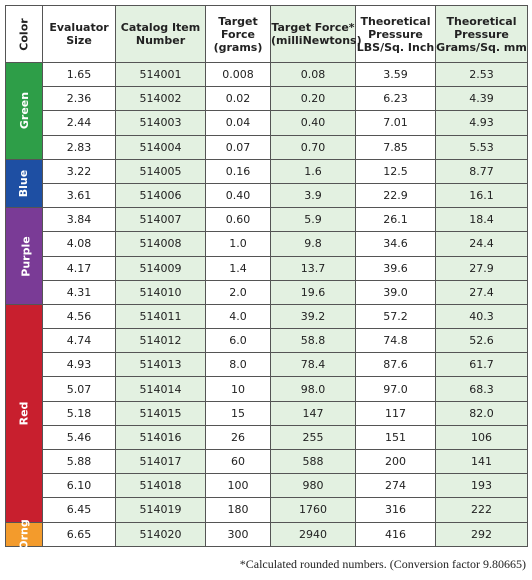  What do you see at coordinates (238, 365) in the screenshot?
I see `table-cell: 8.0` at bounding box center [238, 365].